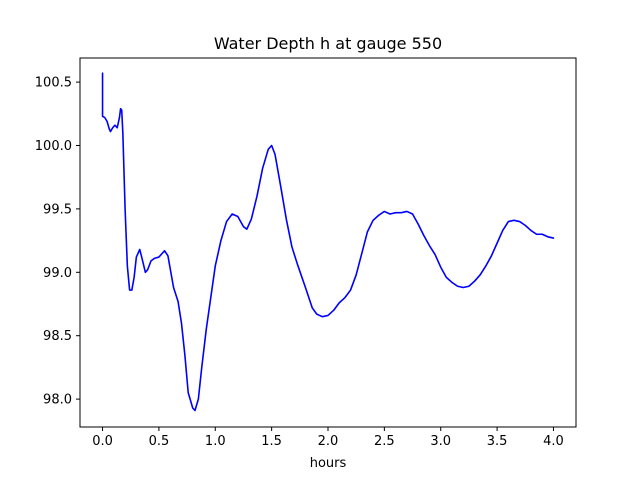 Image resolution: width=640 pixels, height=480 pixels. Describe the element at coordinates (328, 441) in the screenshot. I see `x-tick-label: 2.0` at that location.